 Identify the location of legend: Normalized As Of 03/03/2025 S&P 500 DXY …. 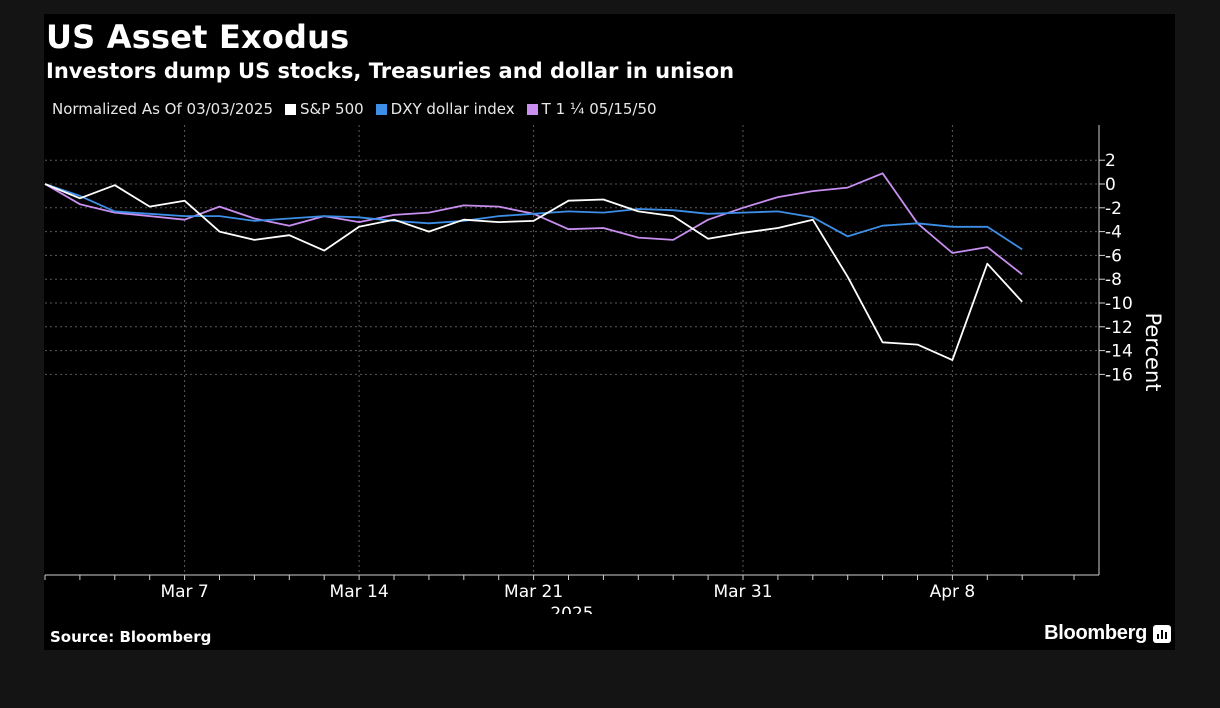
(354, 109).